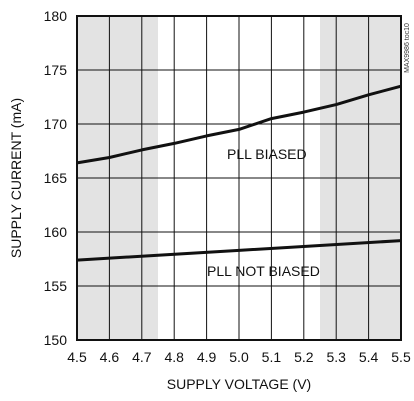  What do you see at coordinates (401, 357) in the screenshot?
I see `x-tick-label-10: 5.5` at bounding box center [401, 357].